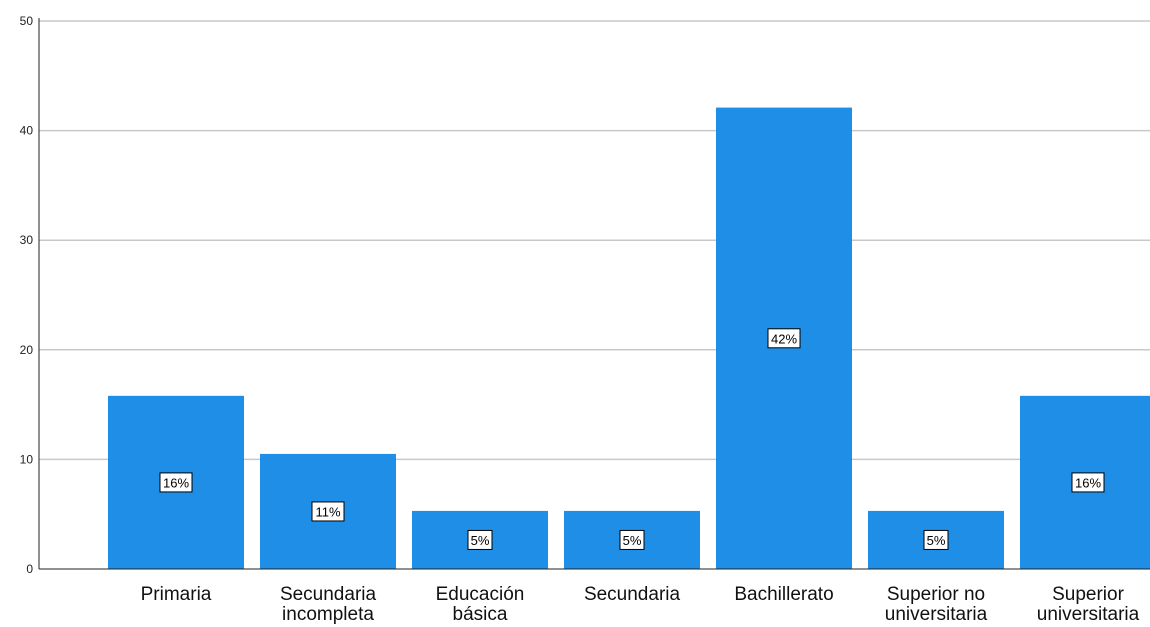 The image size is (1150, 627). Describe the element at coordinates (936, 604) in the screenshot. I see `x-category-label-5: Superior no universitaria` at that location.